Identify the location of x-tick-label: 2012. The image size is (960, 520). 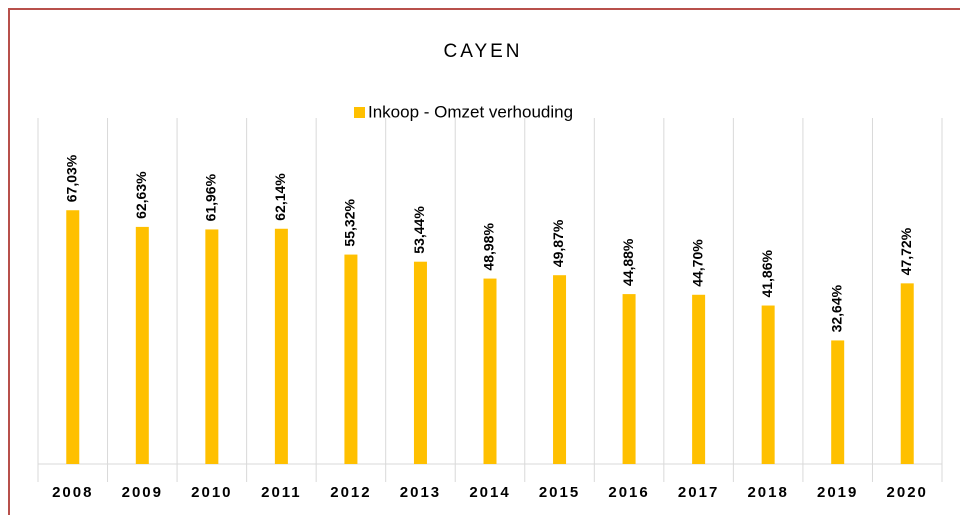
(350, 492).